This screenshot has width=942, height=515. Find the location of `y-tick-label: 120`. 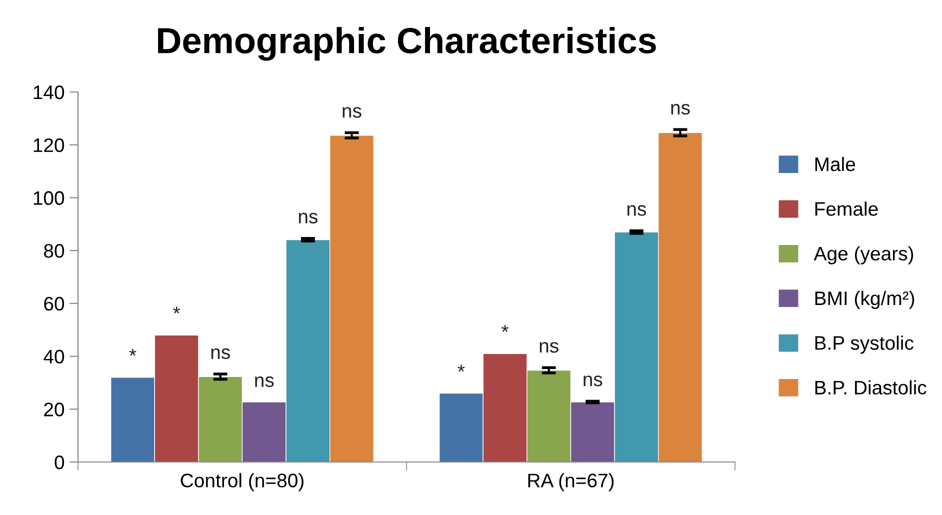

y-tick-label: 120 is located at coordinates (49, 145).